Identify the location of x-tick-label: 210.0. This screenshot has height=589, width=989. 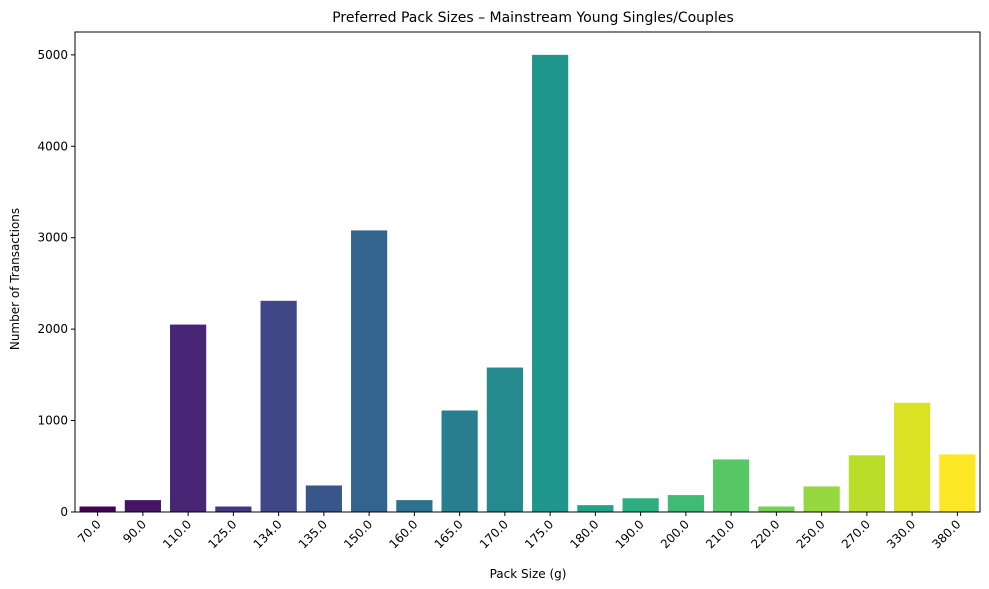
(720, 534).